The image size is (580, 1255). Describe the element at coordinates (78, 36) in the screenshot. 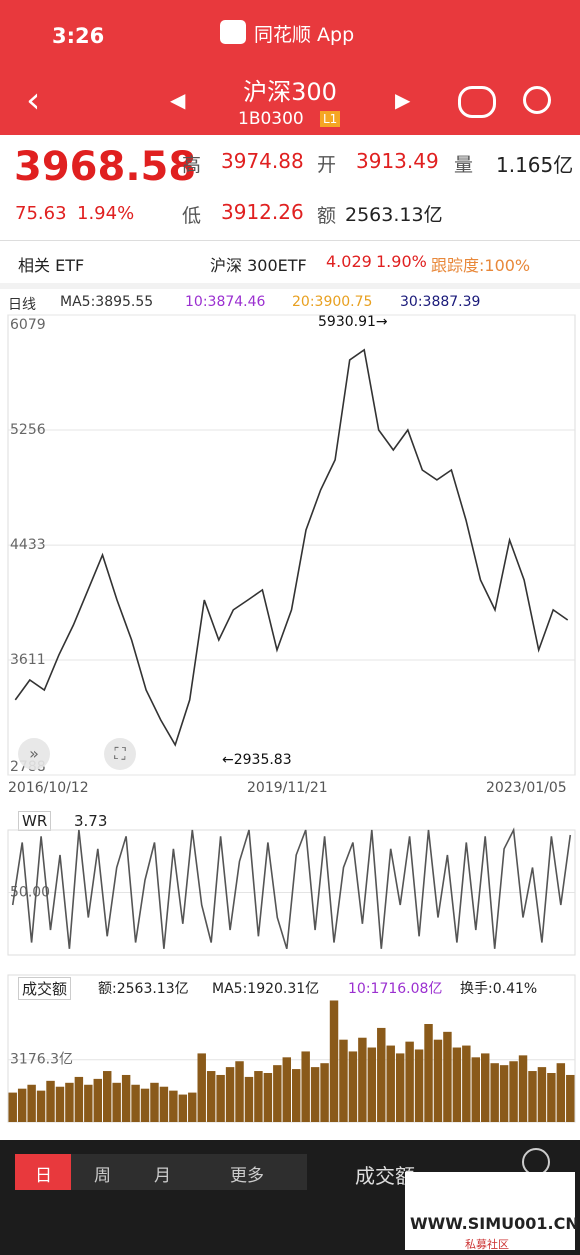

I see `time: 3:26` at that location.